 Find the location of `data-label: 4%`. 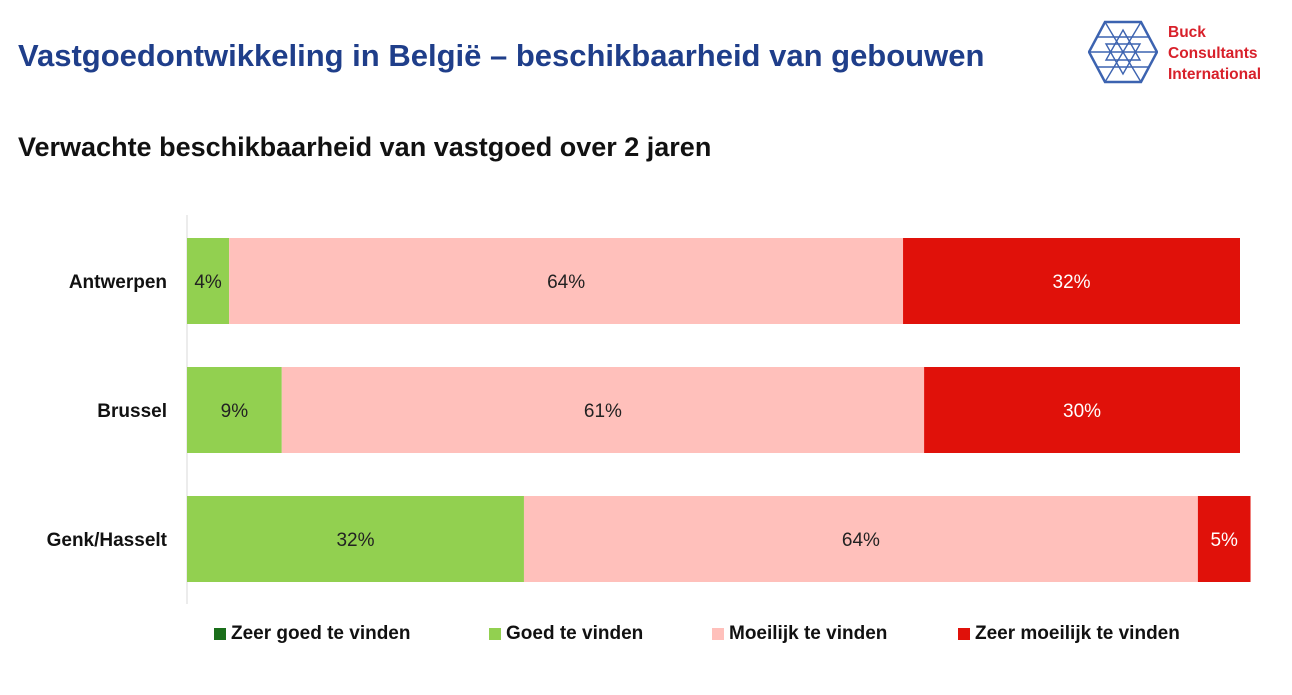

data-label: 4% is located at coordinates (208, 282).